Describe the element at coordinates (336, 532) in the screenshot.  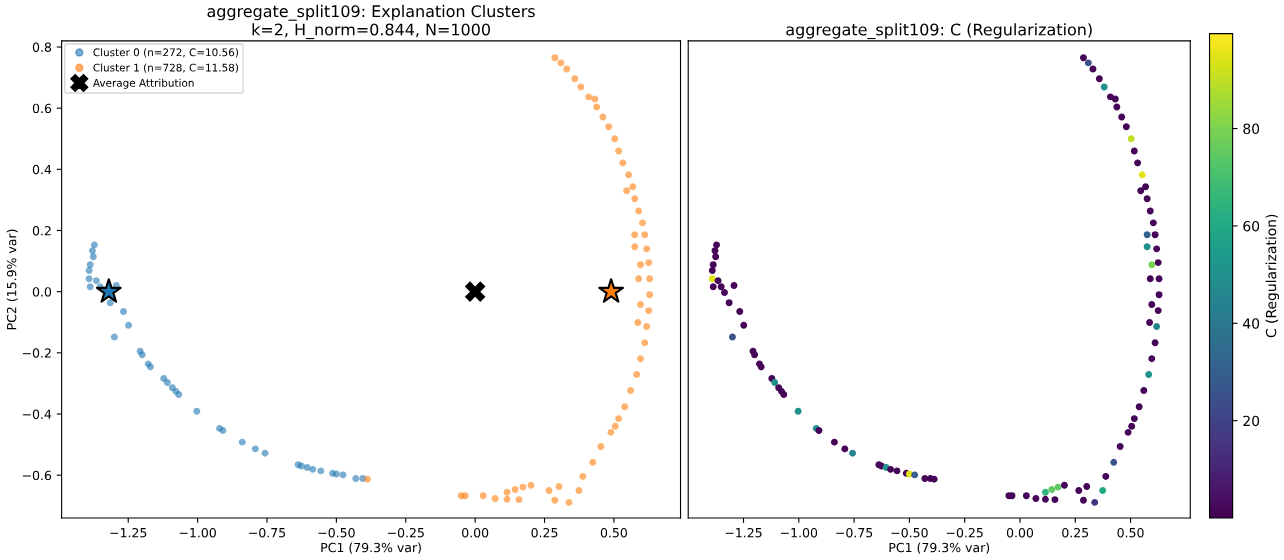
I see `x-tick-label: −0.50` at that location.